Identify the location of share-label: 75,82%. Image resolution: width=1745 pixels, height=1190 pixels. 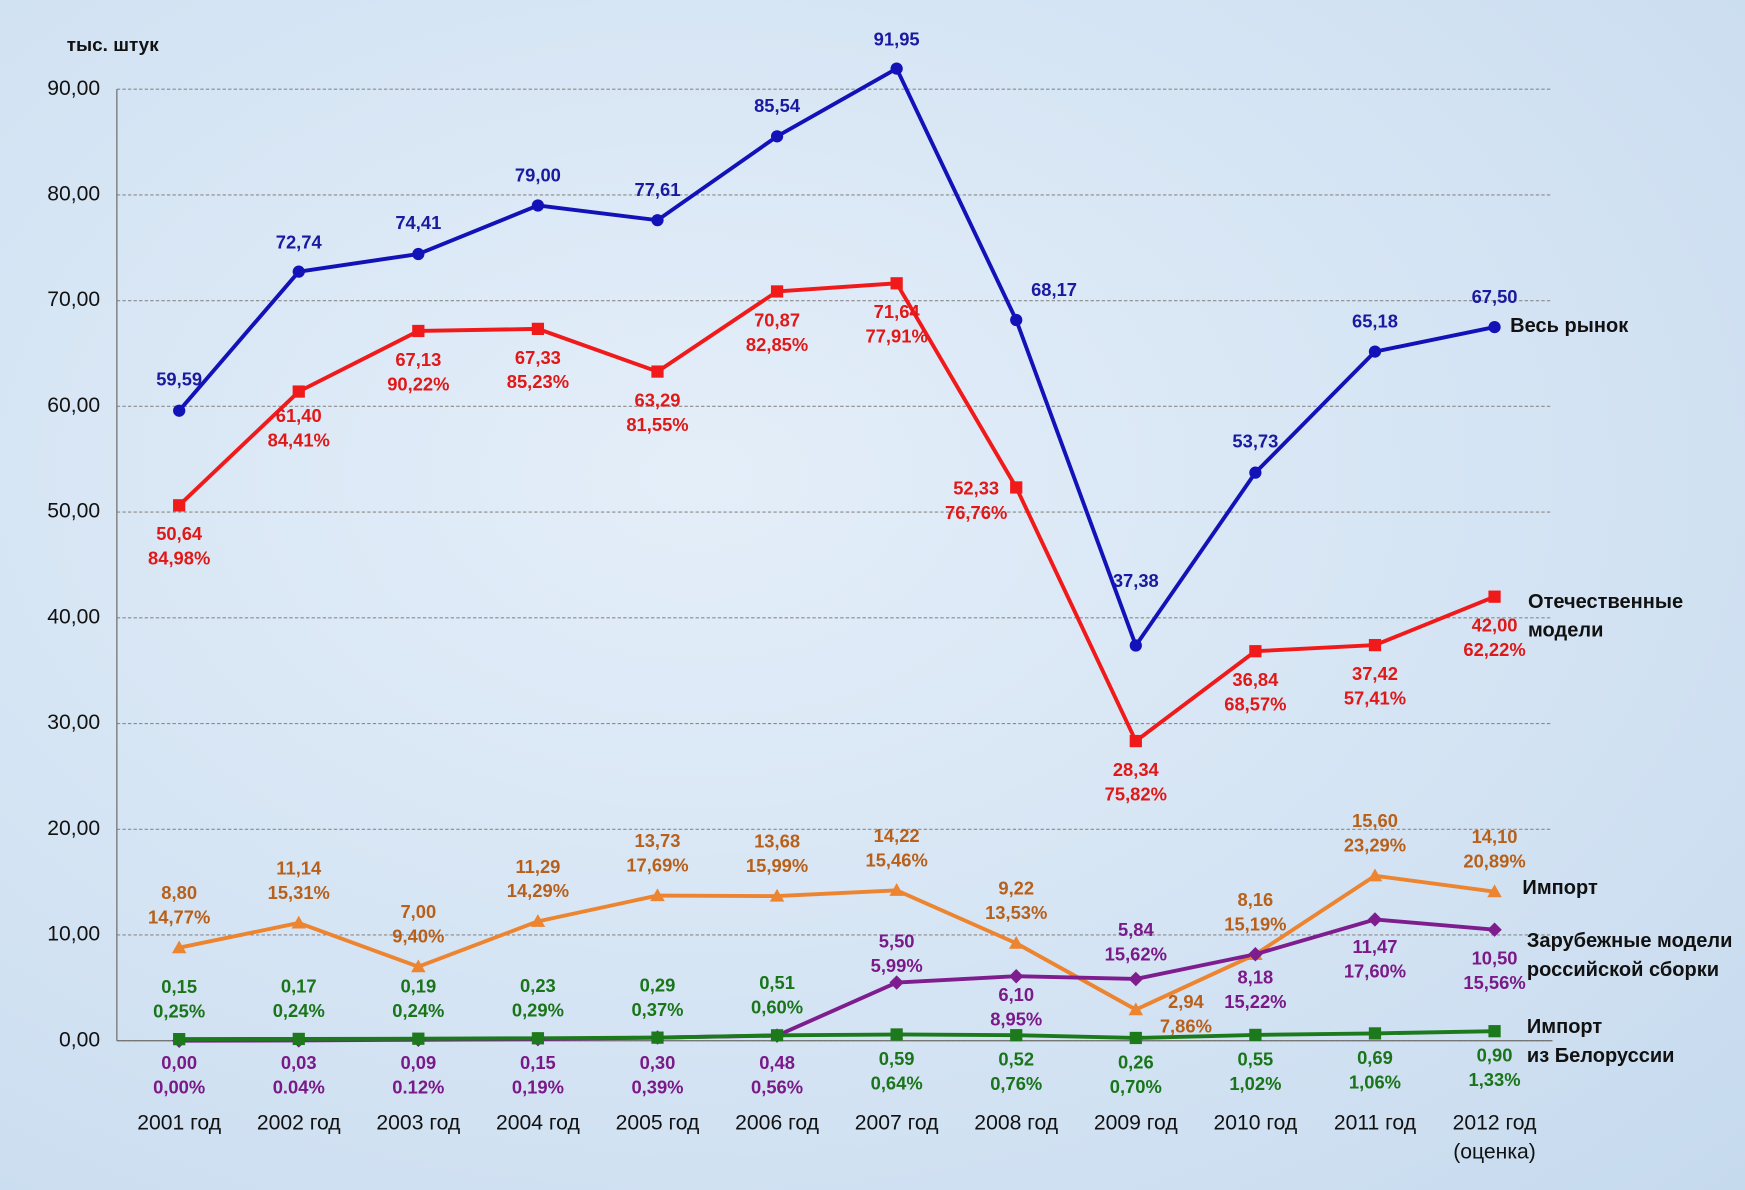
(1136, 793).